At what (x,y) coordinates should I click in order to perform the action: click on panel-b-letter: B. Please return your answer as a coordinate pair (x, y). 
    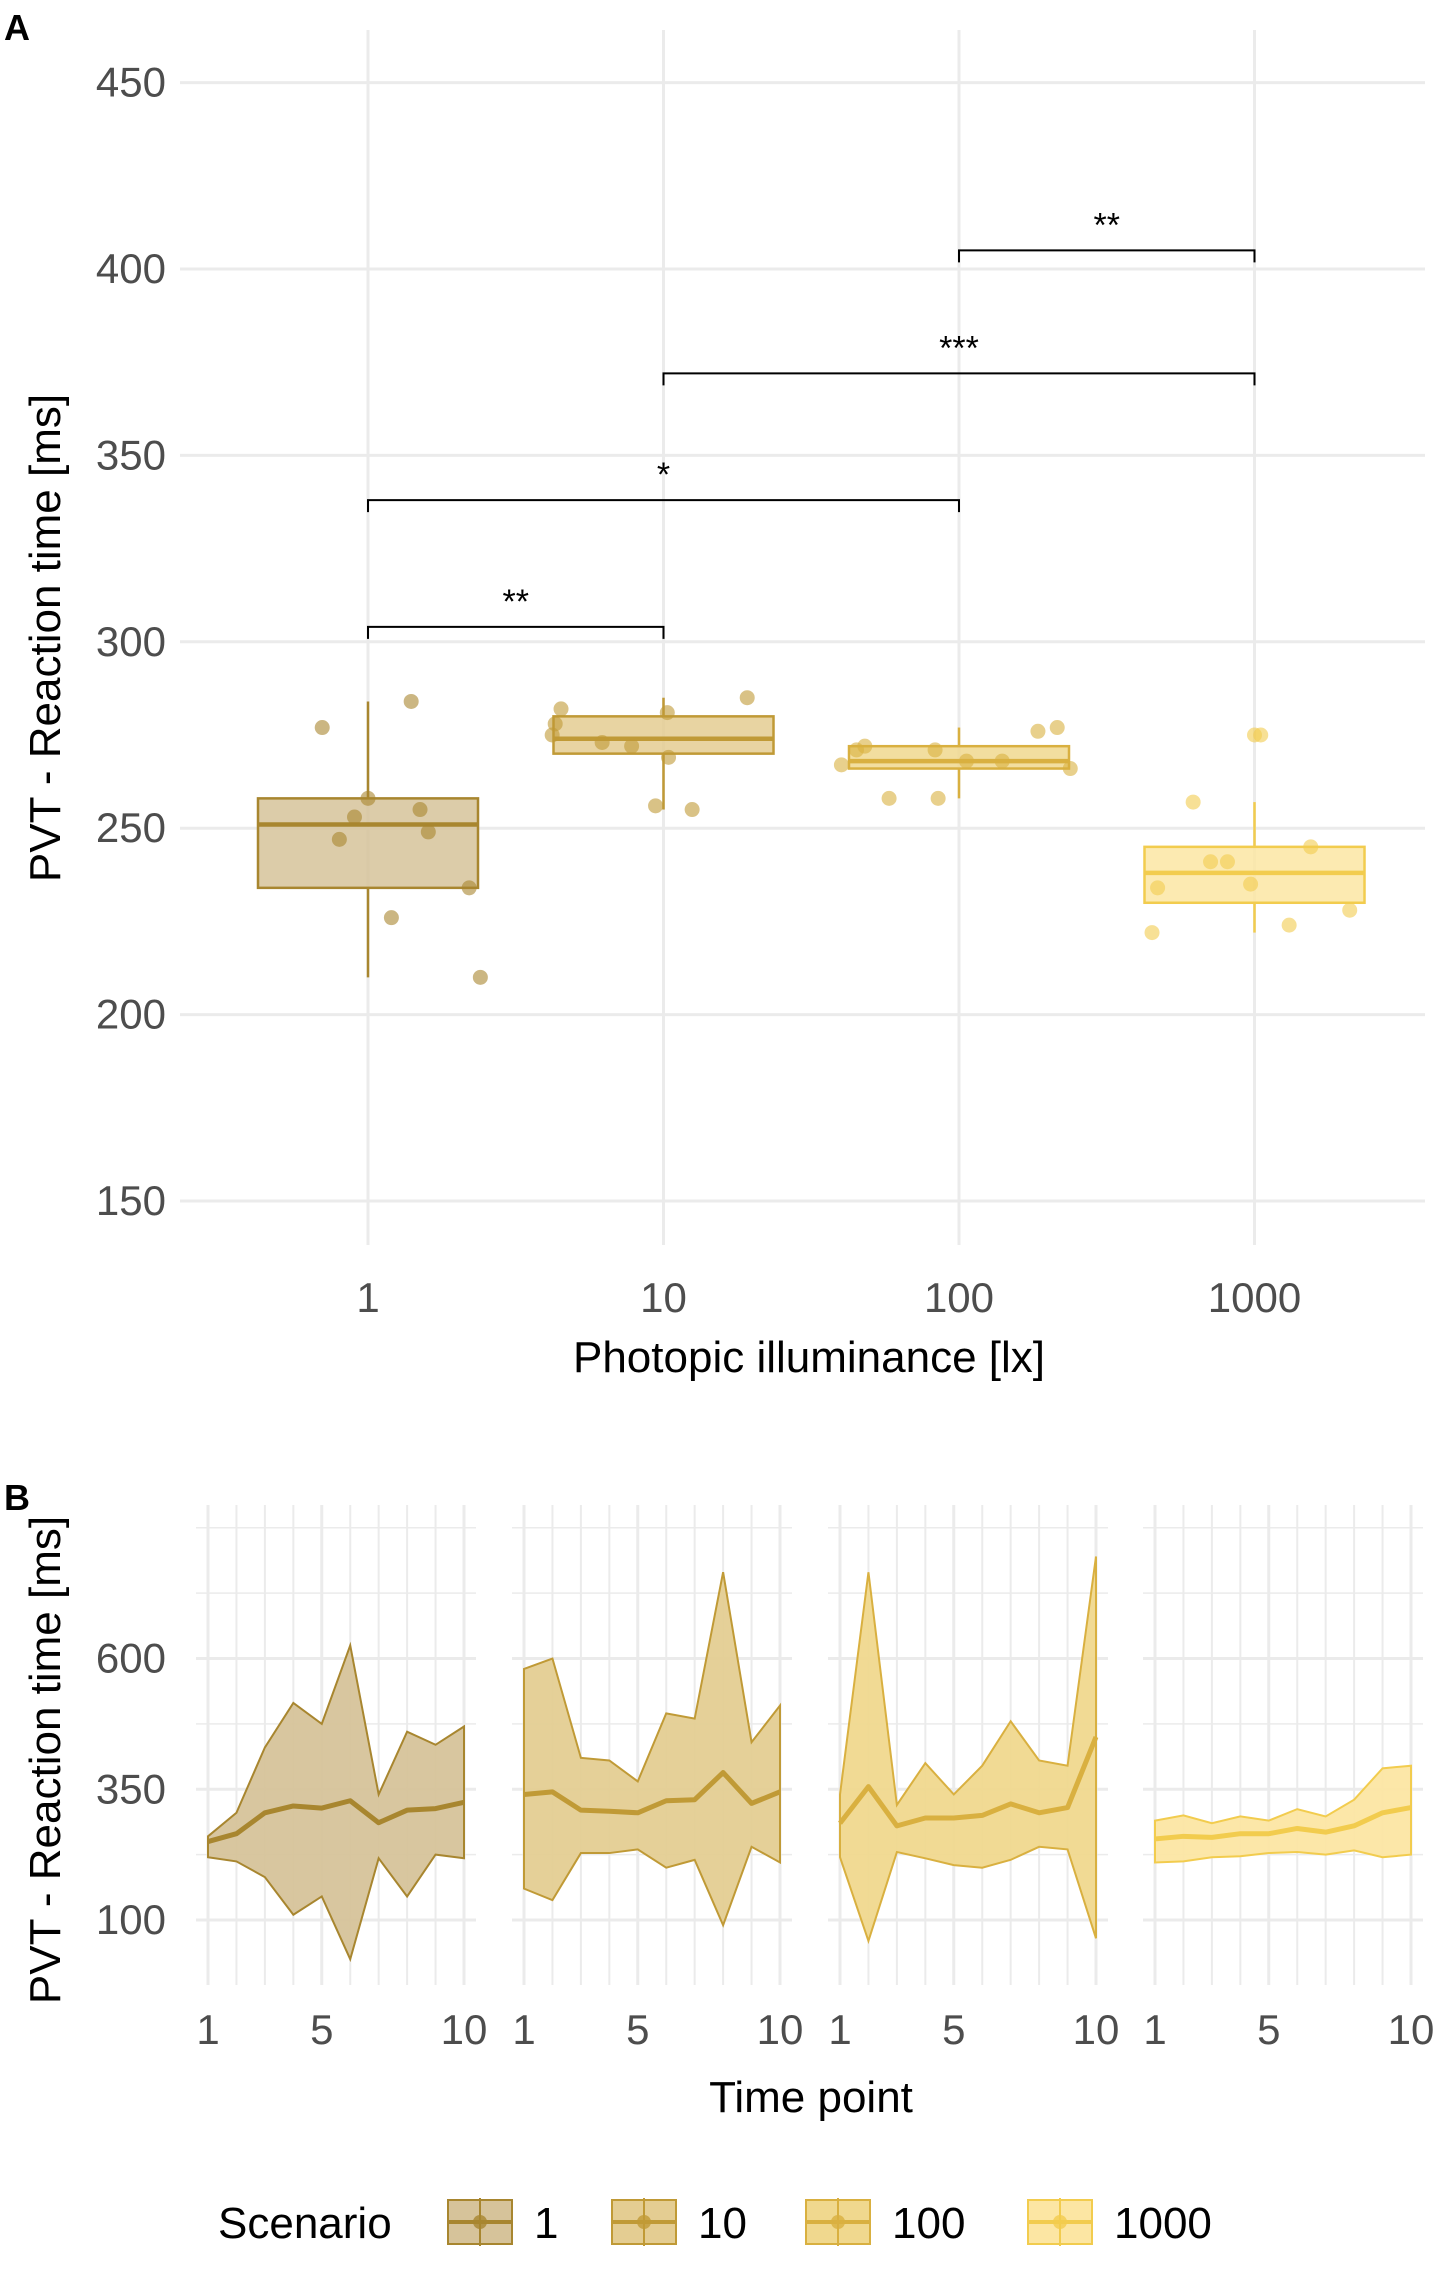
    Looking at the image, I should click on (17, 1497).